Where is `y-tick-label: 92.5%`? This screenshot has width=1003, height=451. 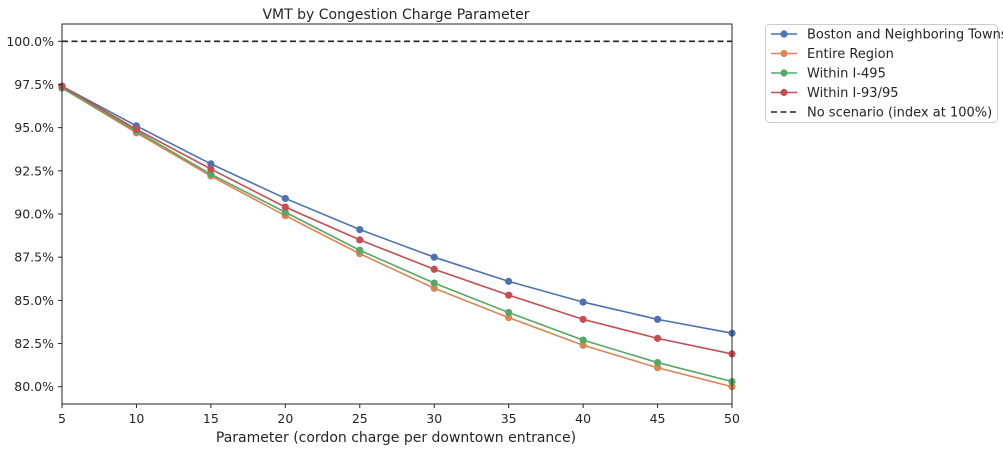 y-tick-label: 92.5% is located at coordinates (34, 170).